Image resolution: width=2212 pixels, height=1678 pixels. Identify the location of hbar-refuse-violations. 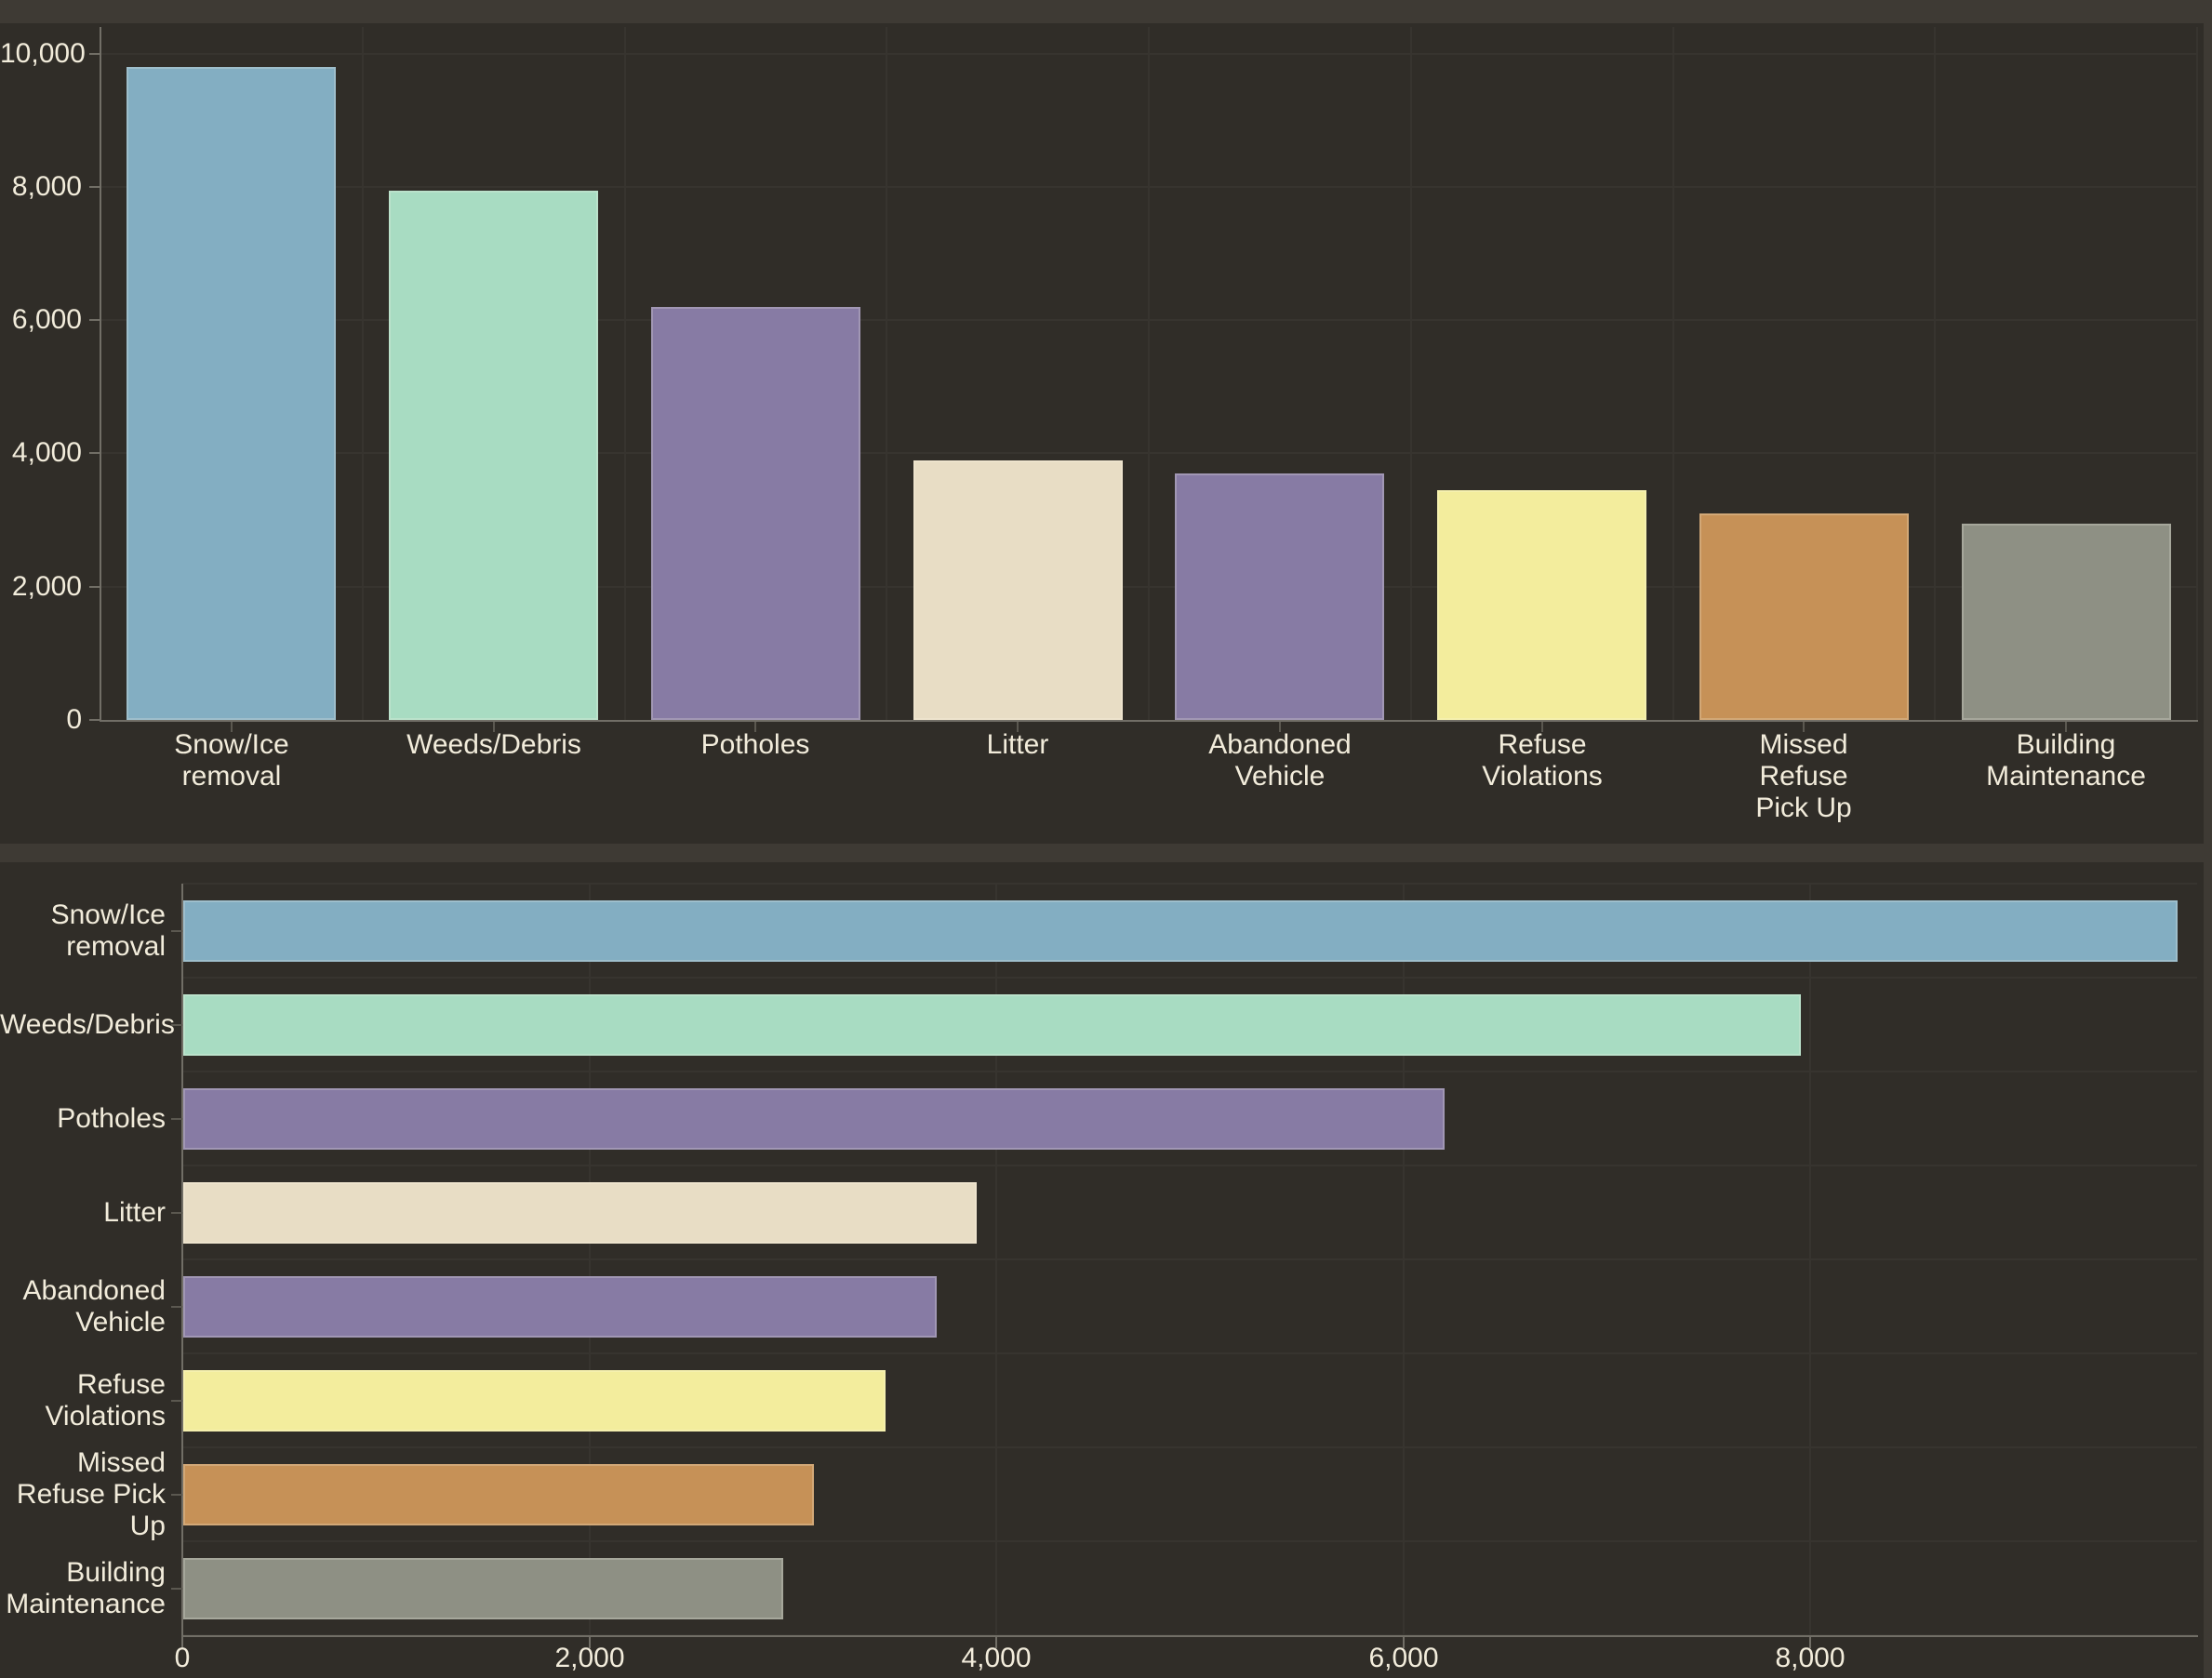
(534, 1401).